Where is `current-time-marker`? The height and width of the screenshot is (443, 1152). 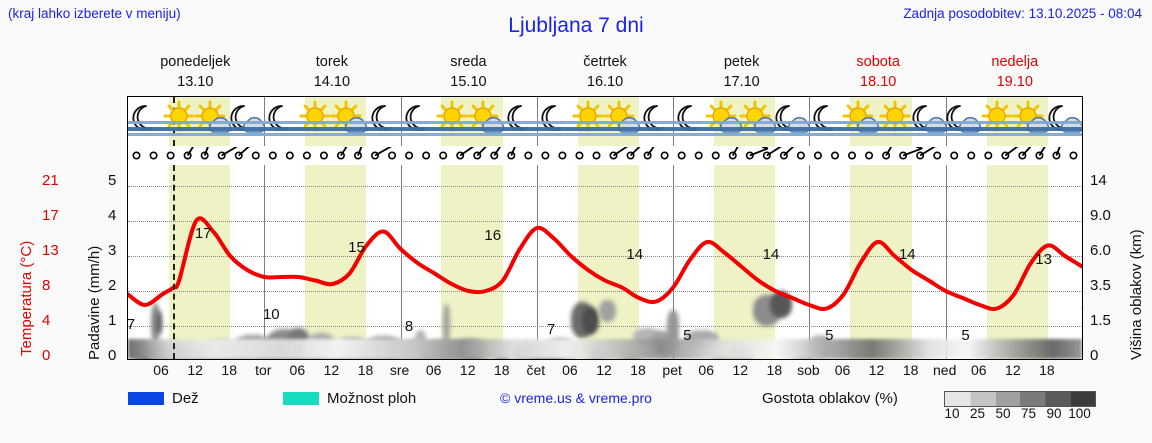 current-time-marker is located at coordinates (174, 262).